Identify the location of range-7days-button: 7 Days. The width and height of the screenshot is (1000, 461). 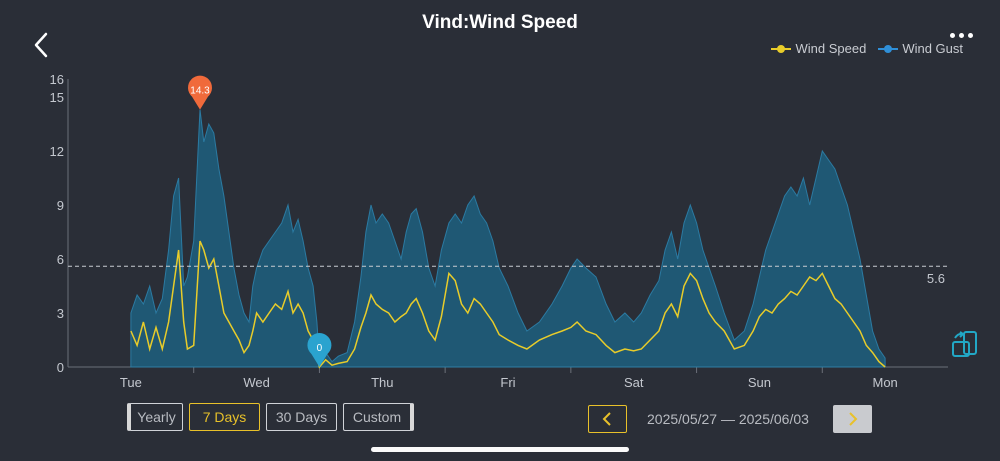
(224, 417).